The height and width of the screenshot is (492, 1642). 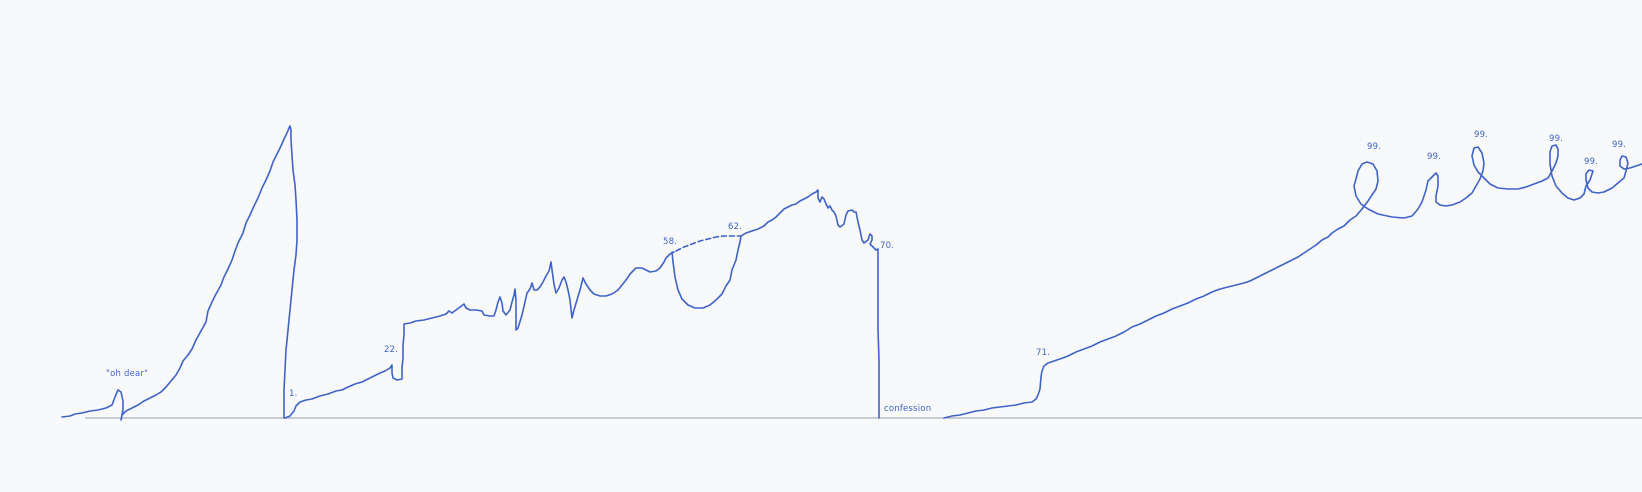 I want to click on line-segment-rise, so click(x=209, y=272).